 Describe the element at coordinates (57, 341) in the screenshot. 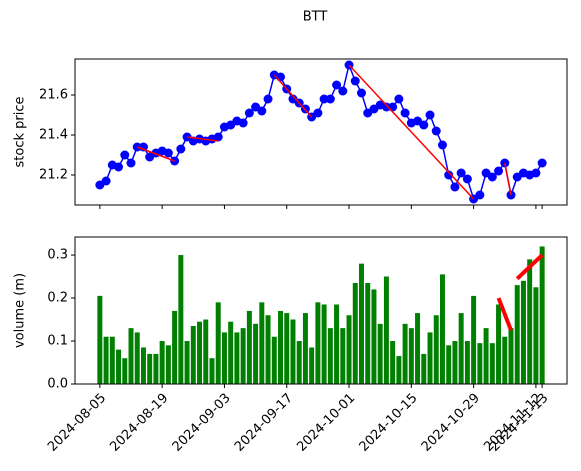

I see `y-tick-label: 0.1` at that location.